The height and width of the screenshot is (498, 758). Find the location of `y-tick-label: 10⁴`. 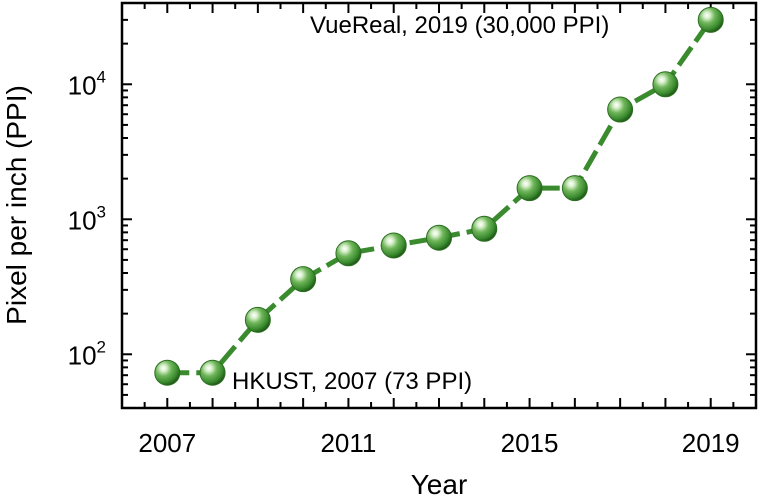

y-tick-label: 10⁴ is located at coordinates (87, 83).